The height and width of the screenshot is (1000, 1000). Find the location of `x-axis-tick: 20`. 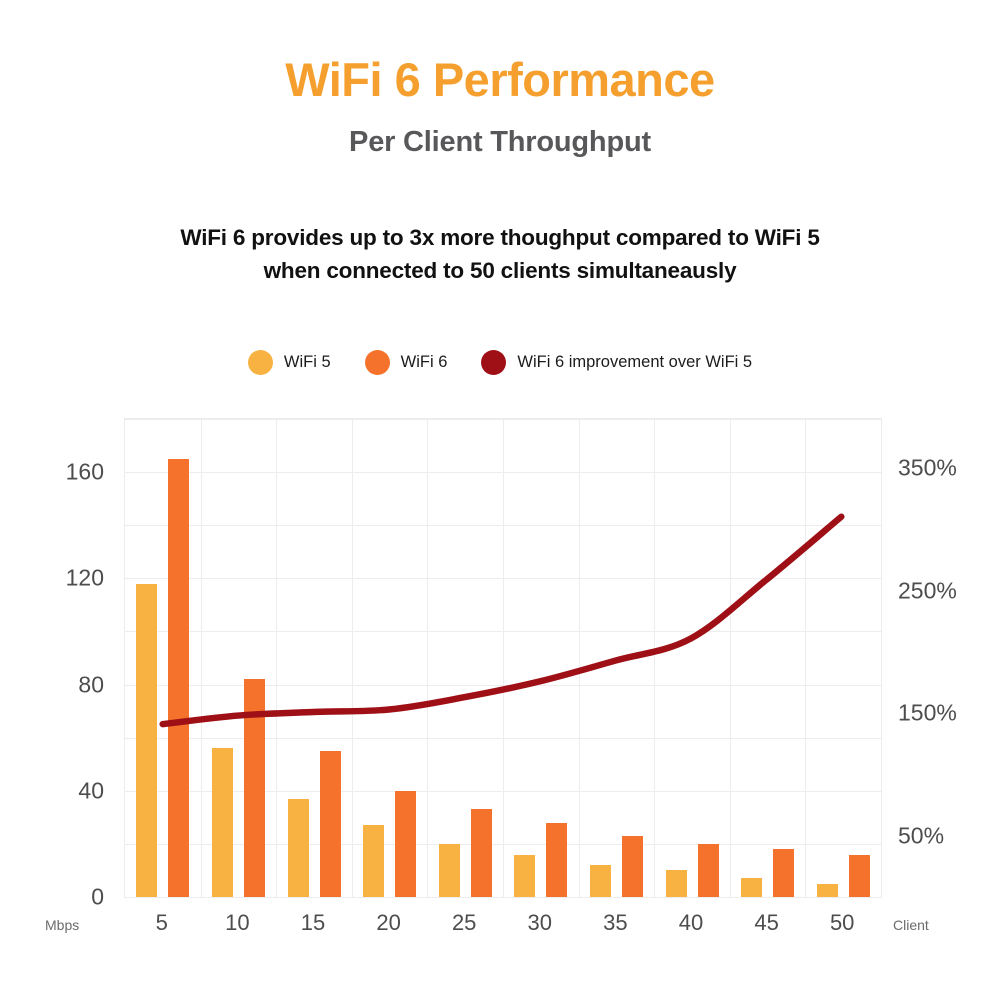

x-axis-tick: 20 is located at coordinates (388, 922).